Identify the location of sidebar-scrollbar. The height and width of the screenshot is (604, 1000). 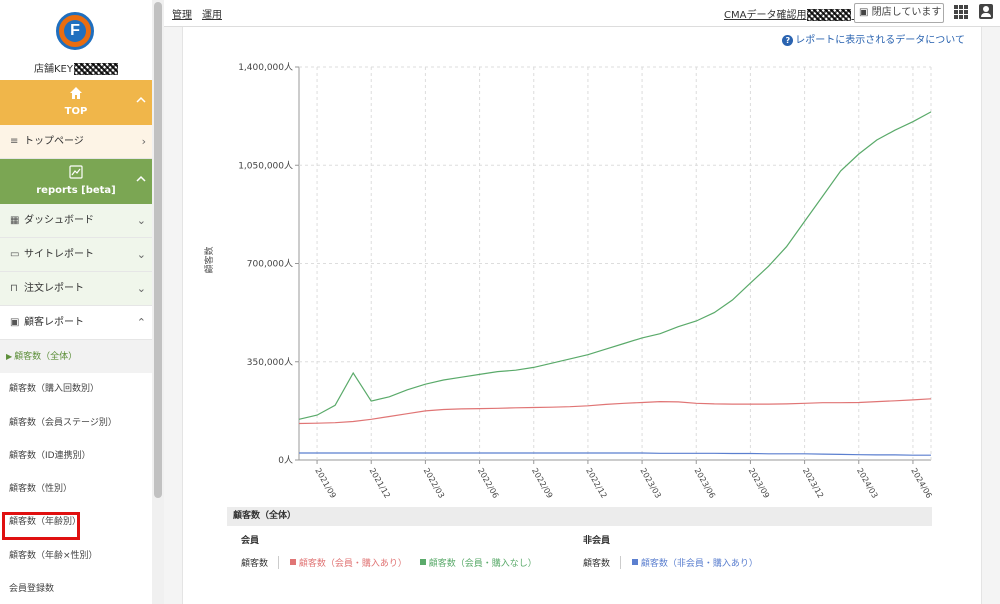
(158, 302).